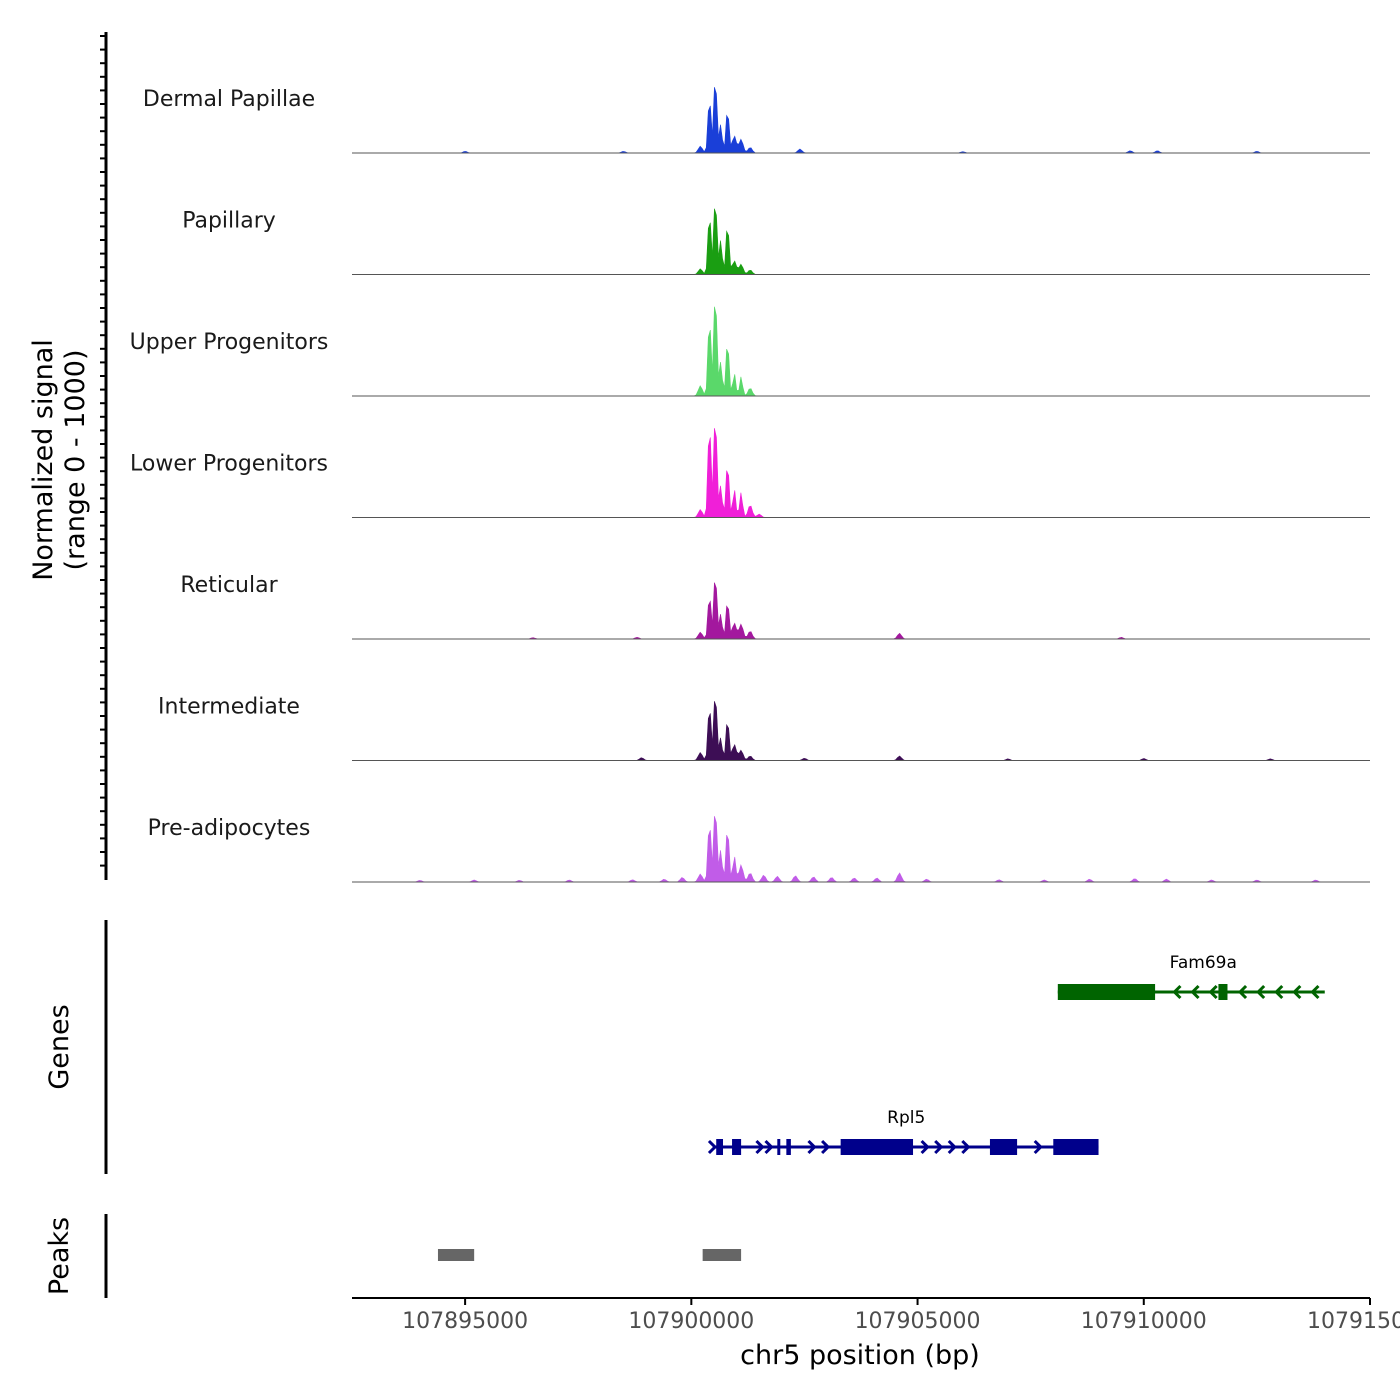  What do you see at coordinates (59, 1256) in the screenshot?
I see `peaks-y-label: Peaks` at bounding box center [59, 1256].